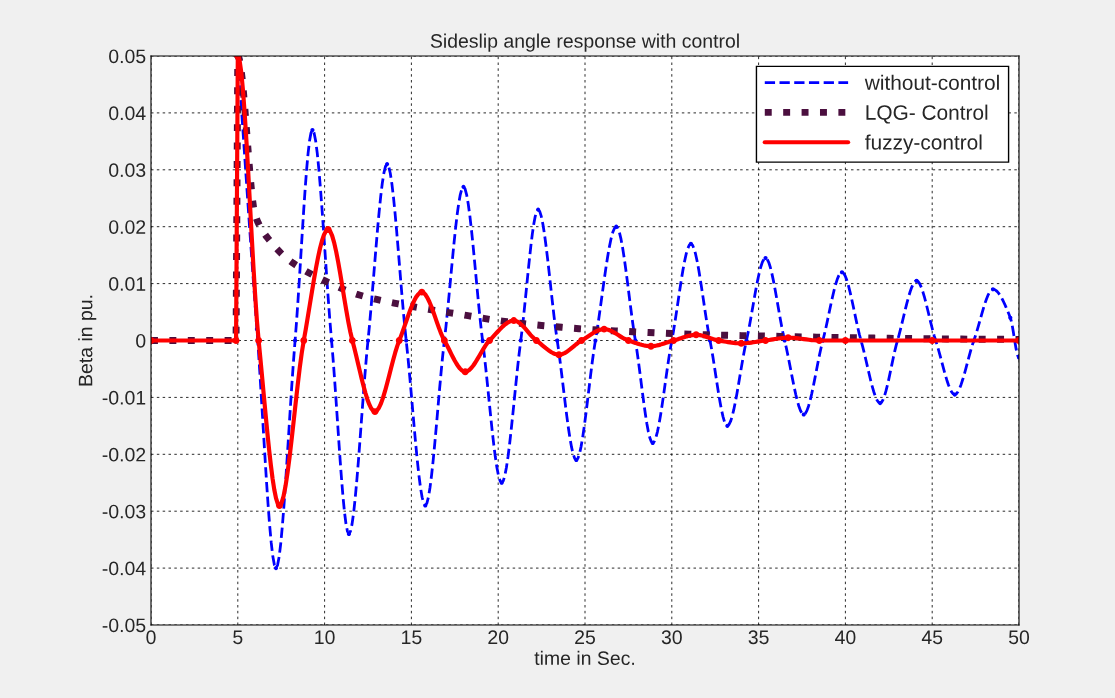  What do you see at coordinates (758, 637) in the screenshot?
I see `x-tick-label: 35` at bounding box center [758, 637].